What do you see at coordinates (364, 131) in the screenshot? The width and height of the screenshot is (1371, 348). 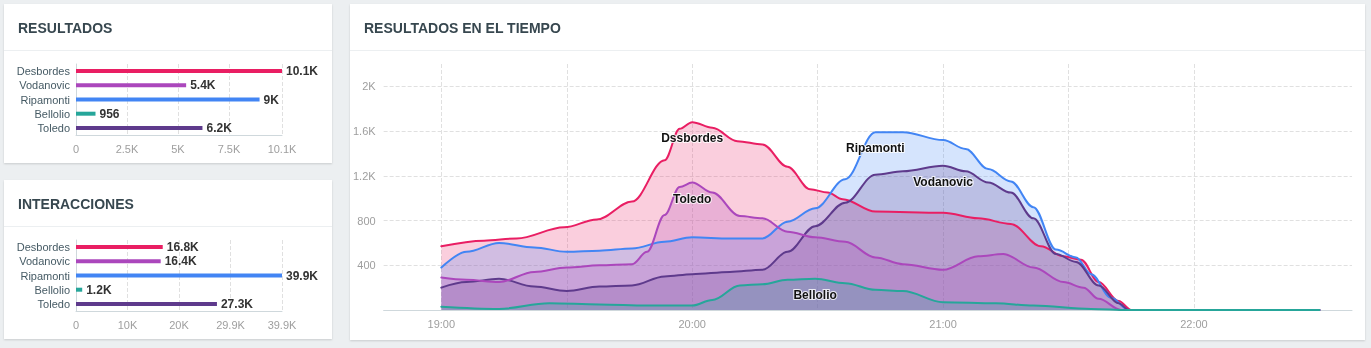 I see `y-tick-label: 1.6K` at bounding box center [364, 131].